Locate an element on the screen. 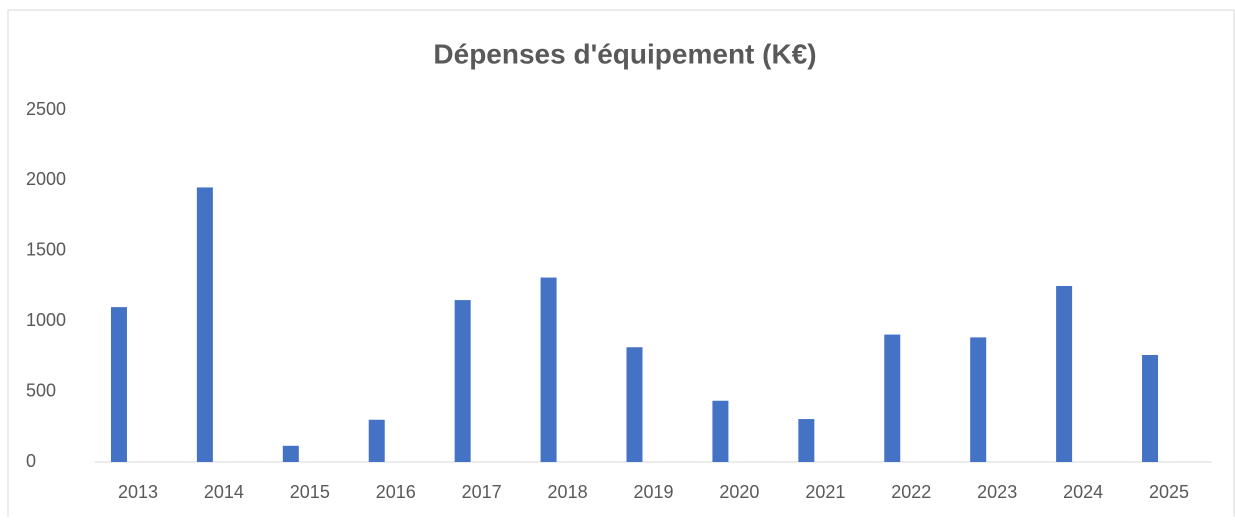 Image resolution: width=1235 pixels, height=522 pixels. x-tick-label: 2014 is located at coordinates (224, 492).